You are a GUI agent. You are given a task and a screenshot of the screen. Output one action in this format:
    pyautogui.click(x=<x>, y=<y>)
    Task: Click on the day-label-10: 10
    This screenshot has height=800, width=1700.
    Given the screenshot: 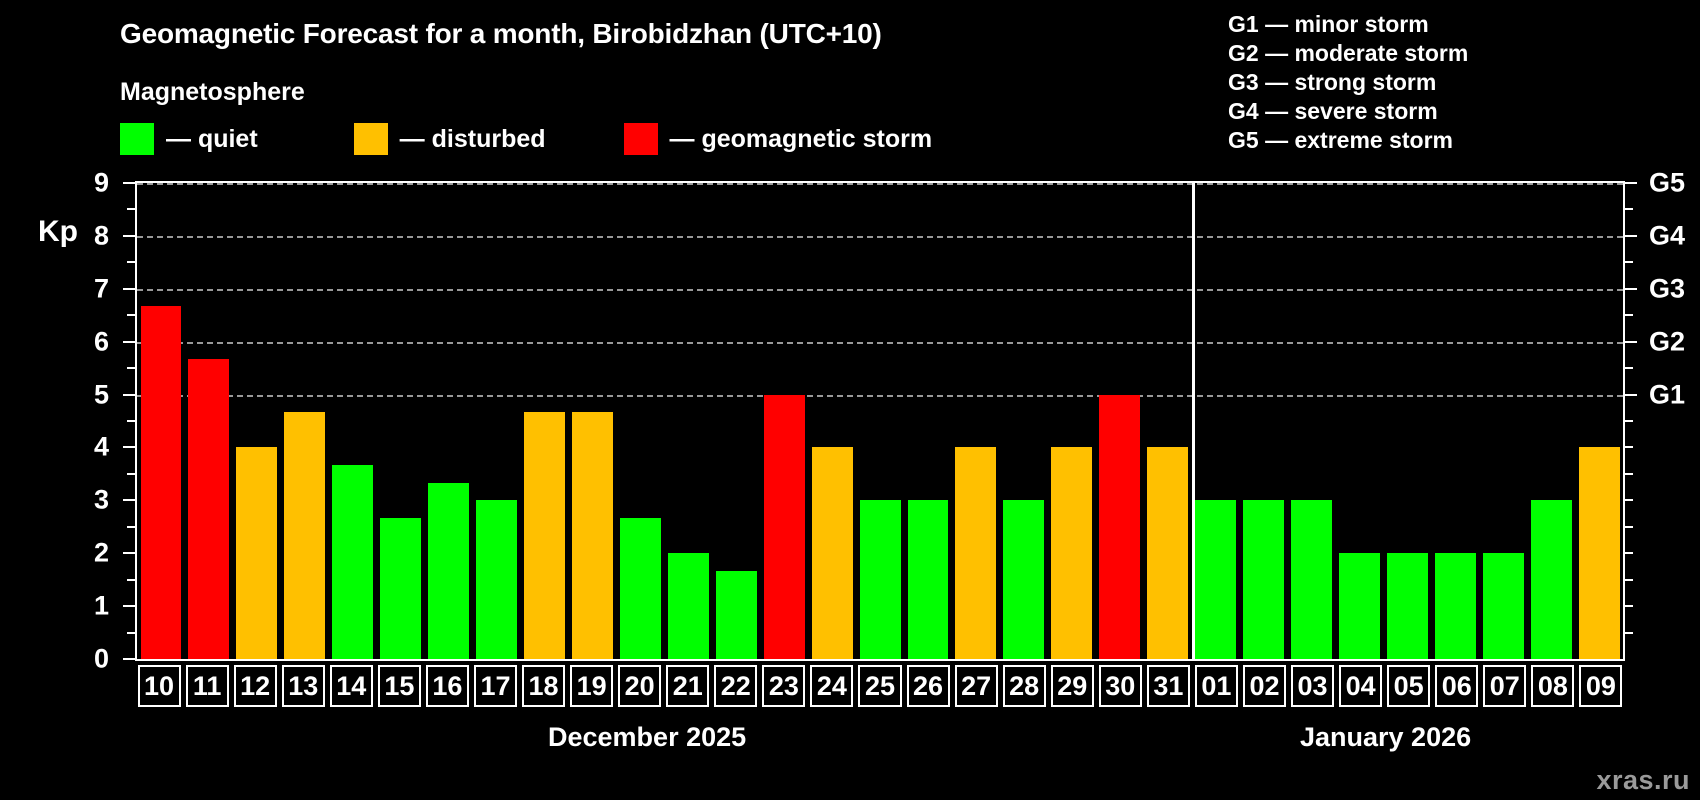 What is the action you would take?
    pyautogui.click(x=159, y=686)
    